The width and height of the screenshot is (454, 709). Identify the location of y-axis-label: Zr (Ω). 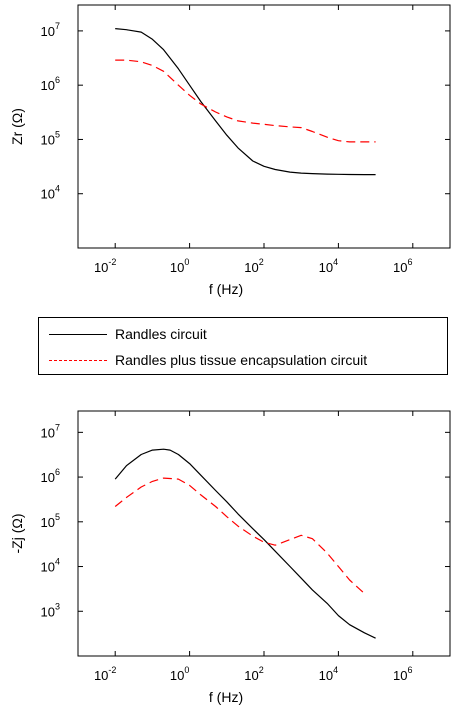
(17, 126).